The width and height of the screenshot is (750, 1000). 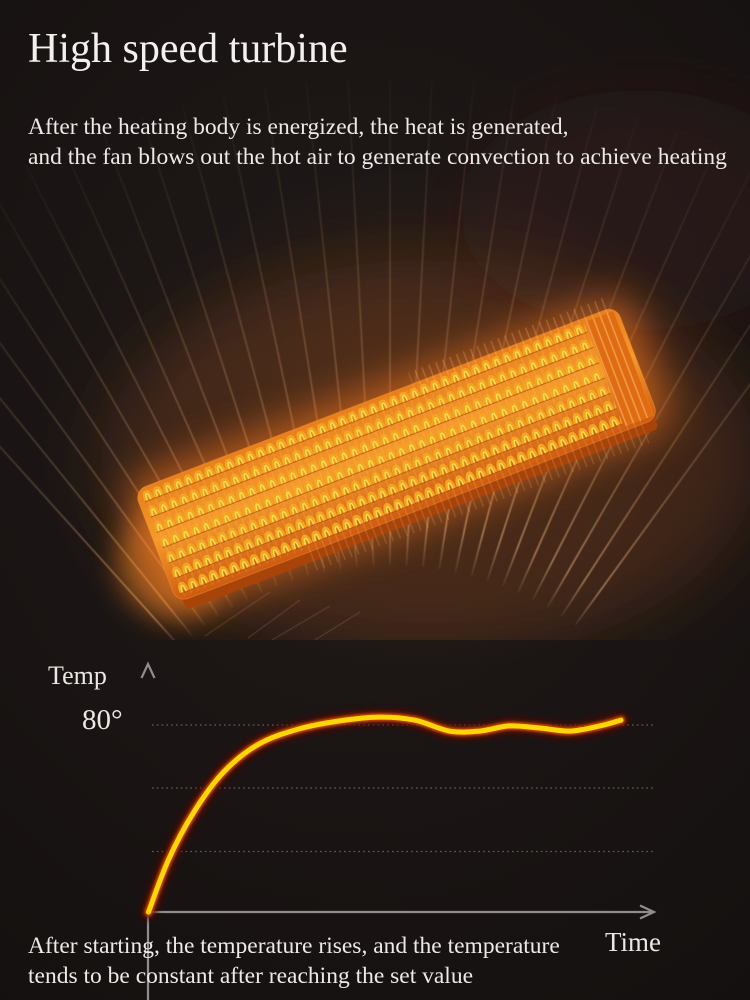 I want to click on y-tick-label-80: 80°, so click(x=102, y=720).